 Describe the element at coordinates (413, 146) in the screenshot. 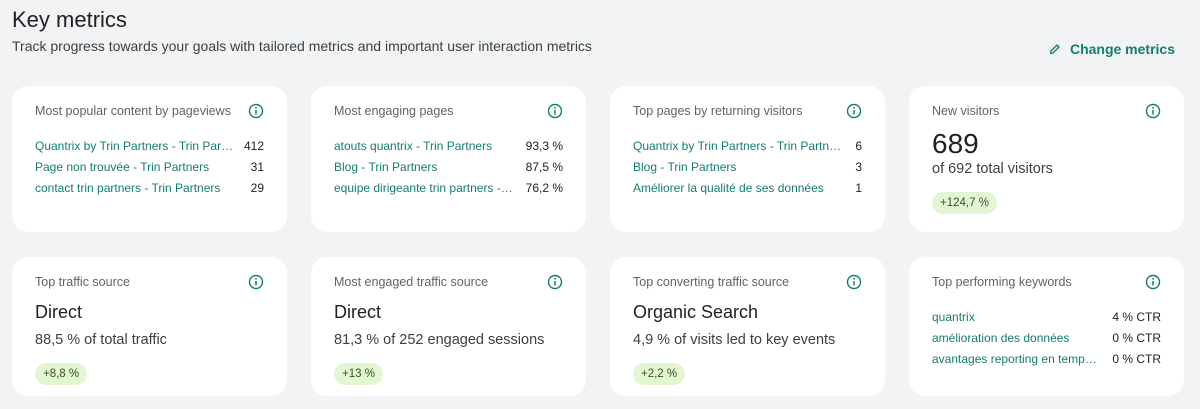

I see `row-link: atouts quantrix - Trin Partners` at that location.